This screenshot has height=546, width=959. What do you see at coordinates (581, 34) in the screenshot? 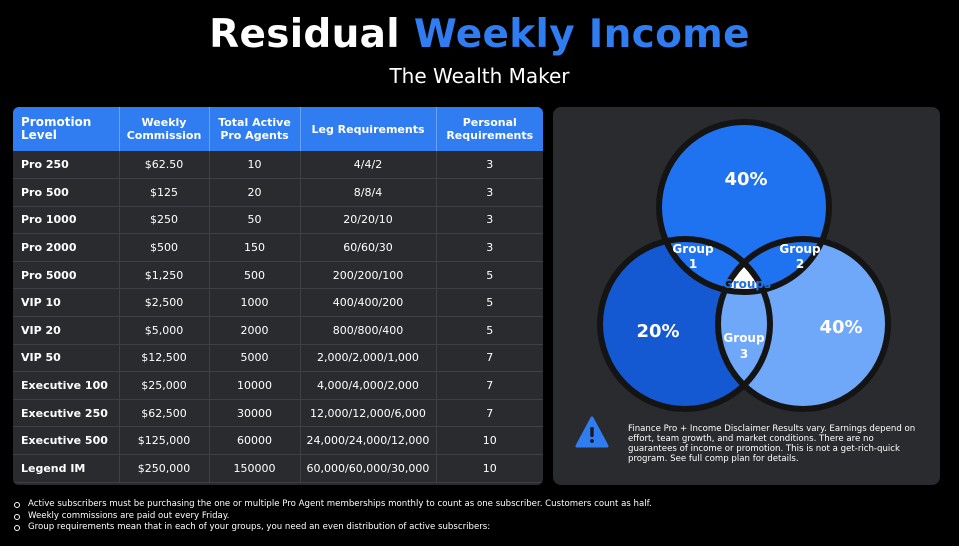
I see `title-accent: Weekly Income` at bounding box center [581, 34].